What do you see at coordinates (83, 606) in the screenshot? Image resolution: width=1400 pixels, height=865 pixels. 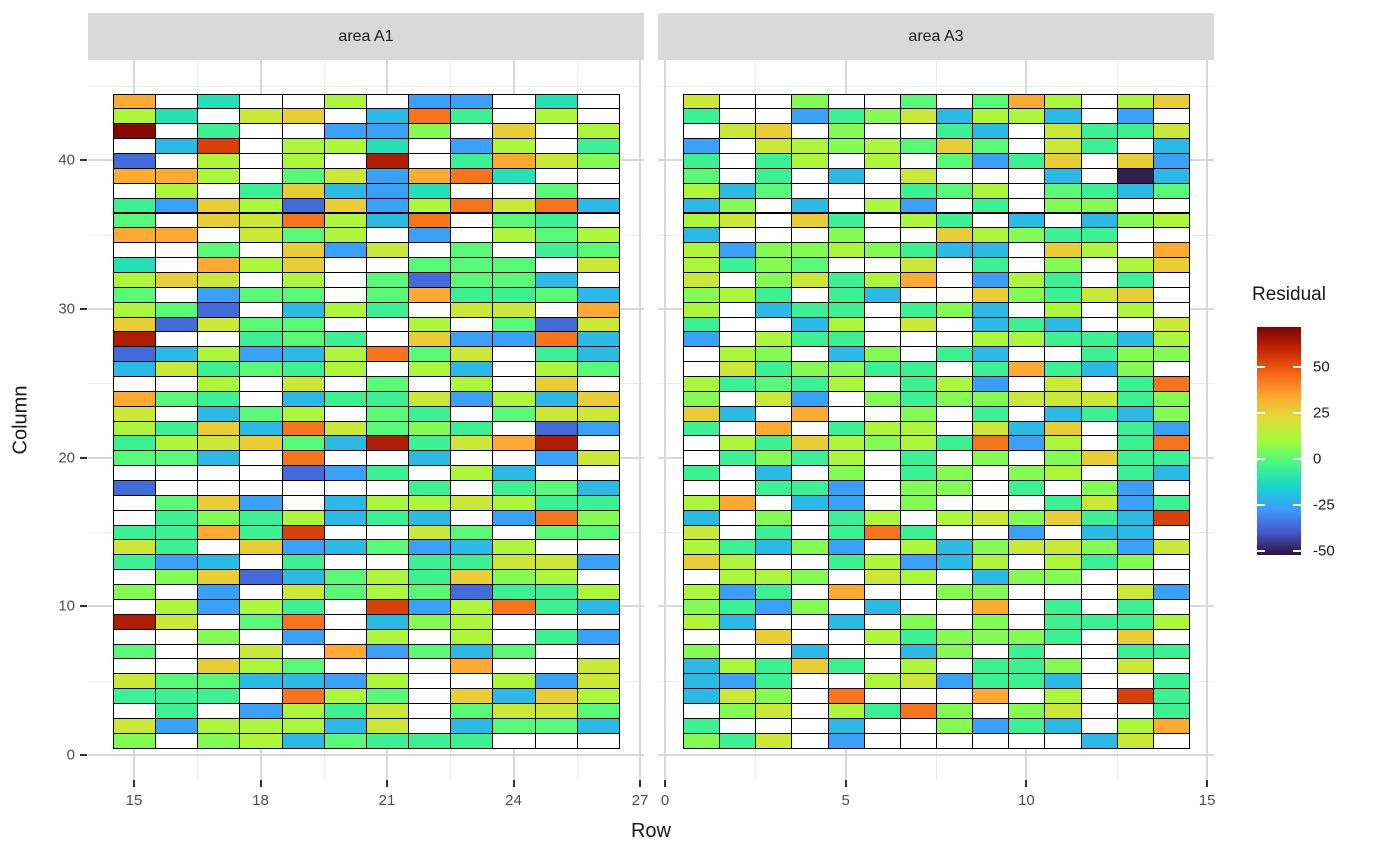 I see `y-tick-mark` at bounding box center [83, 606].